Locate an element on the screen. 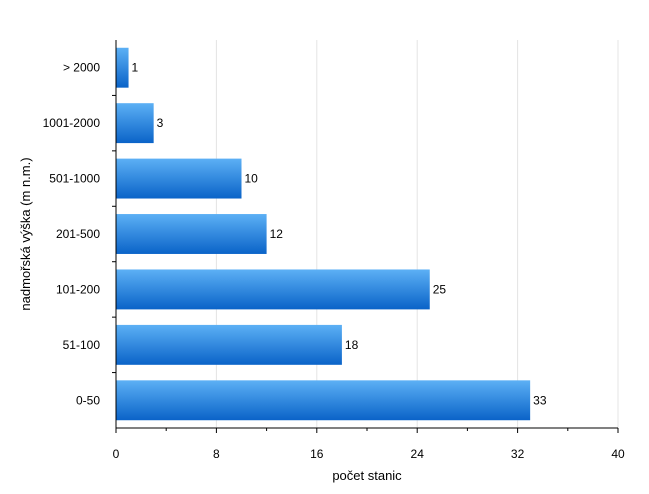 Image resolution: width=649 pixels, height=494 pixels. x-axis-title: počet stanic is located at coordinates (367, 475).